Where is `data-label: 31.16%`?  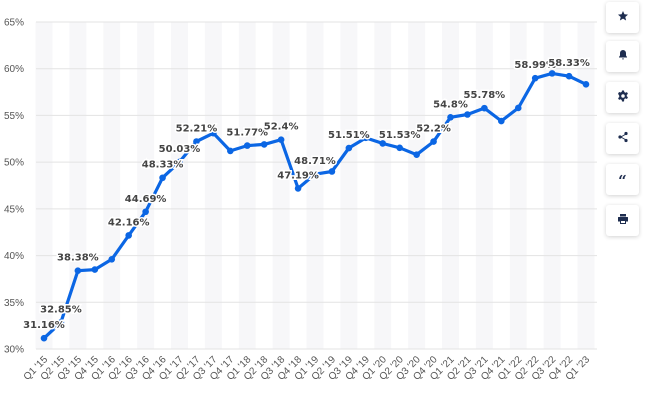
data-label: 31.16% is located at coordinates (44, 325).